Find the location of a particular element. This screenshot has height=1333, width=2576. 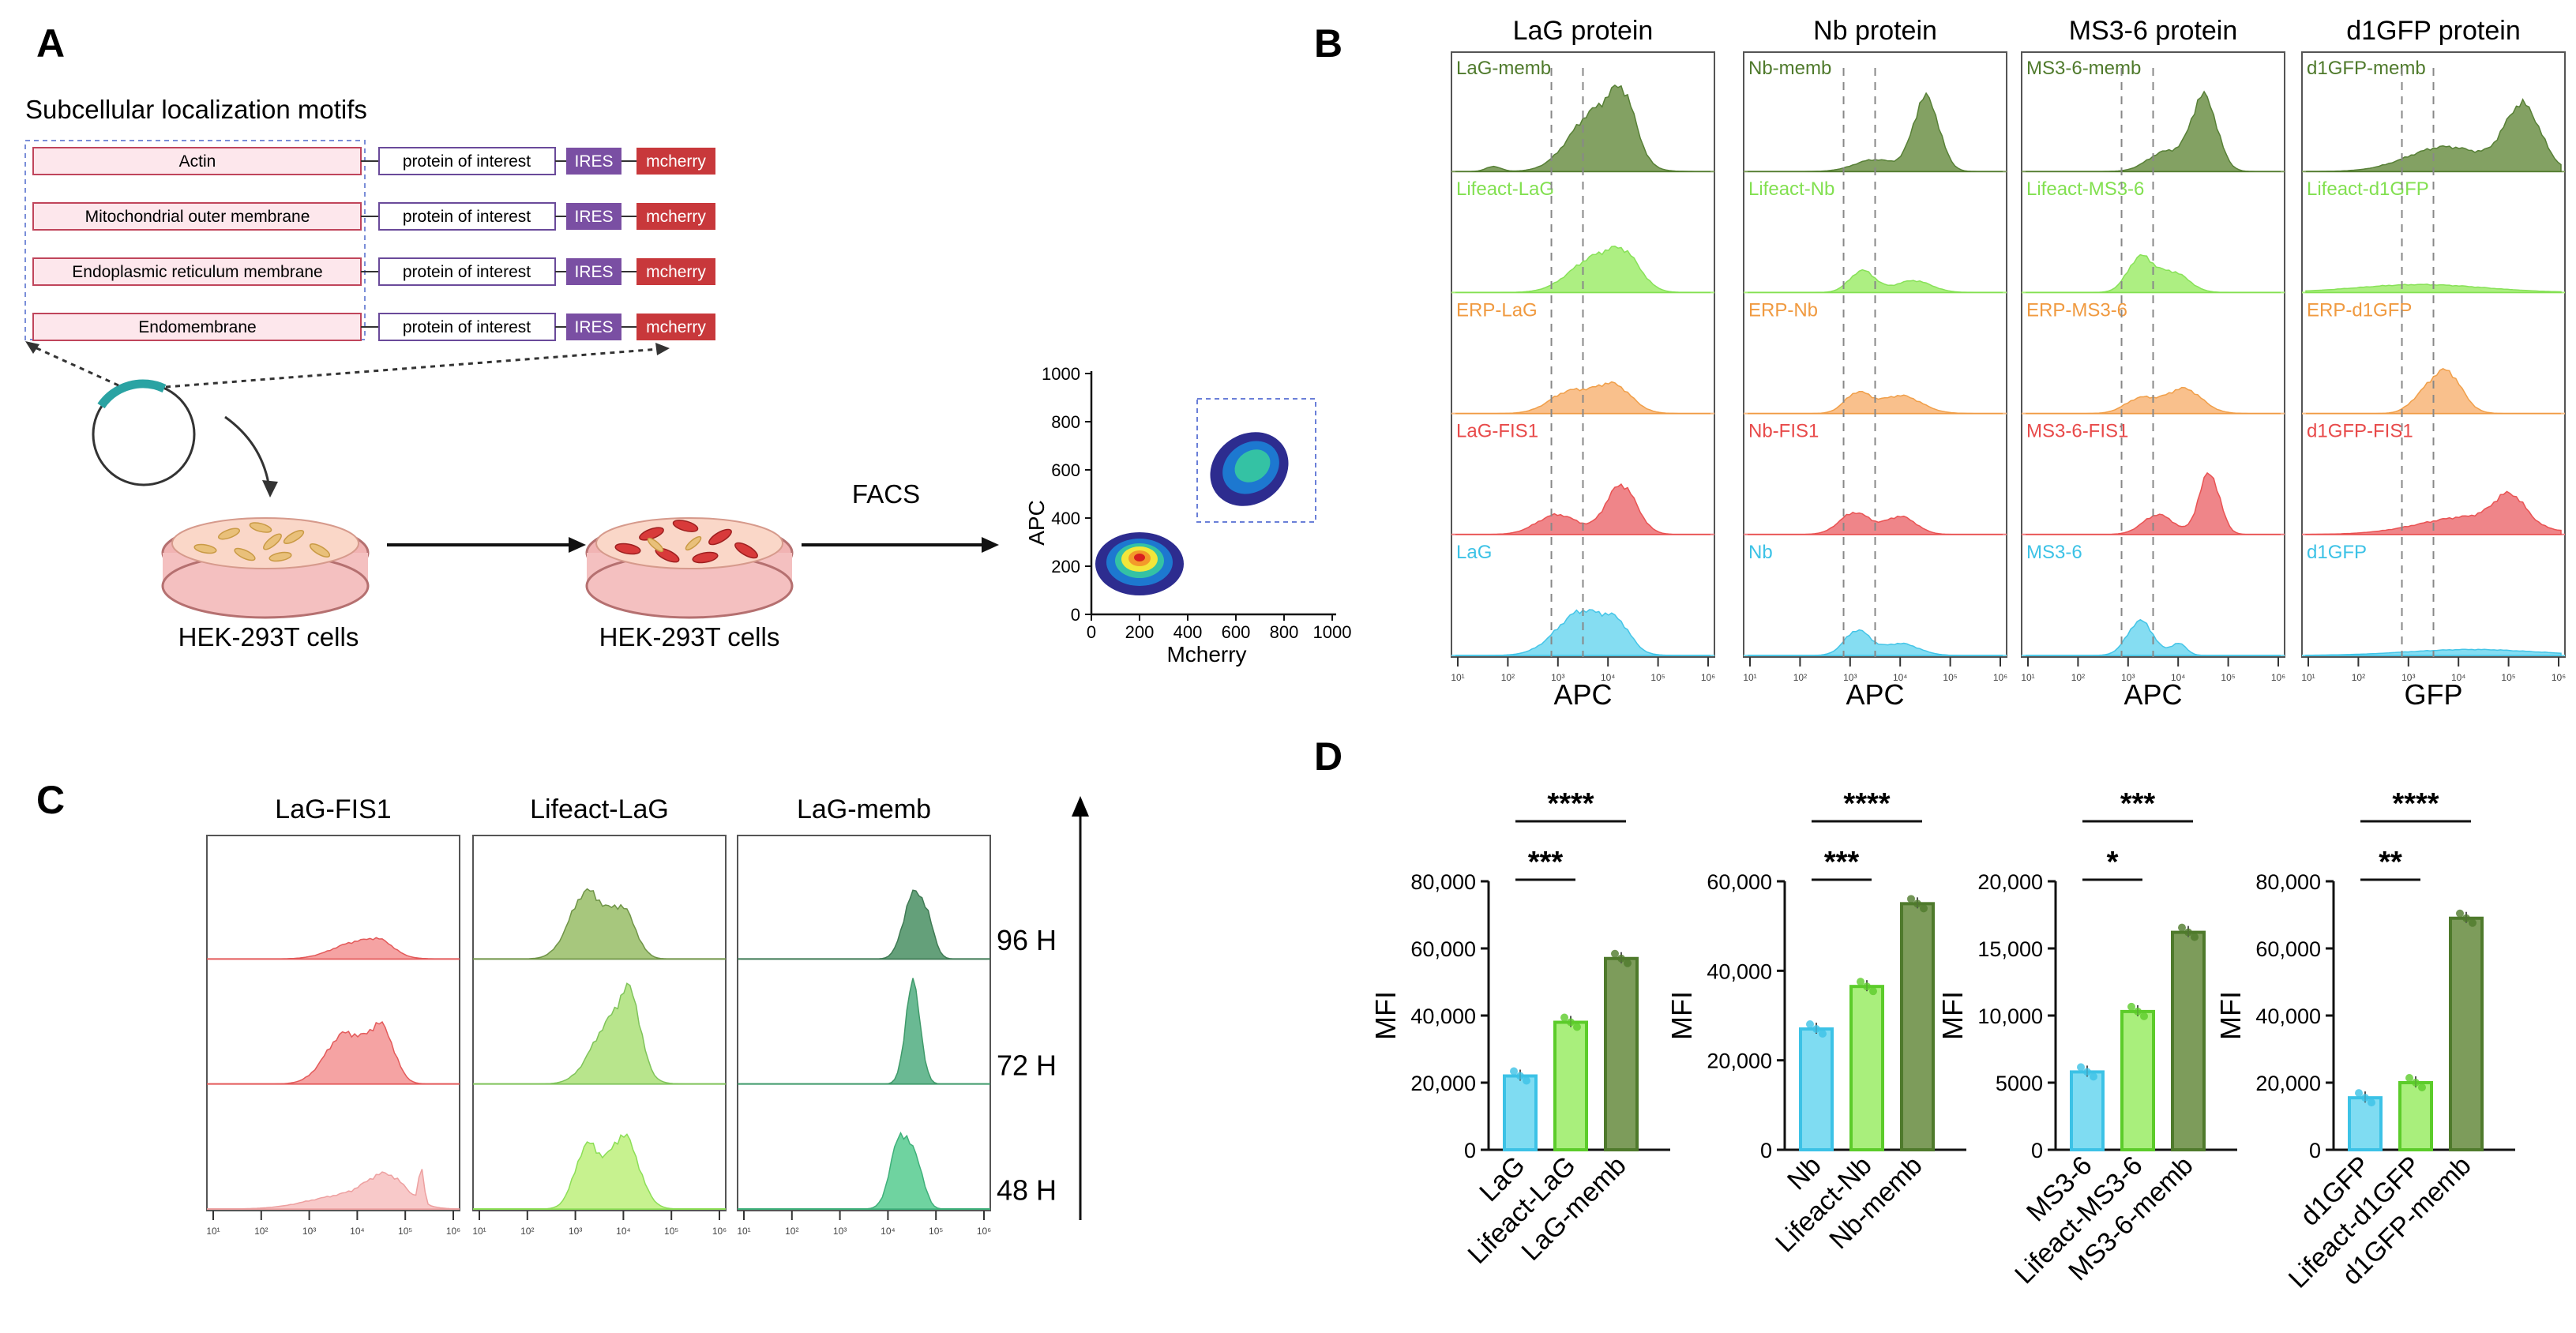

hist-c-ticklabel-0-3: 10⁴ is located at coordinates (357, 1231).